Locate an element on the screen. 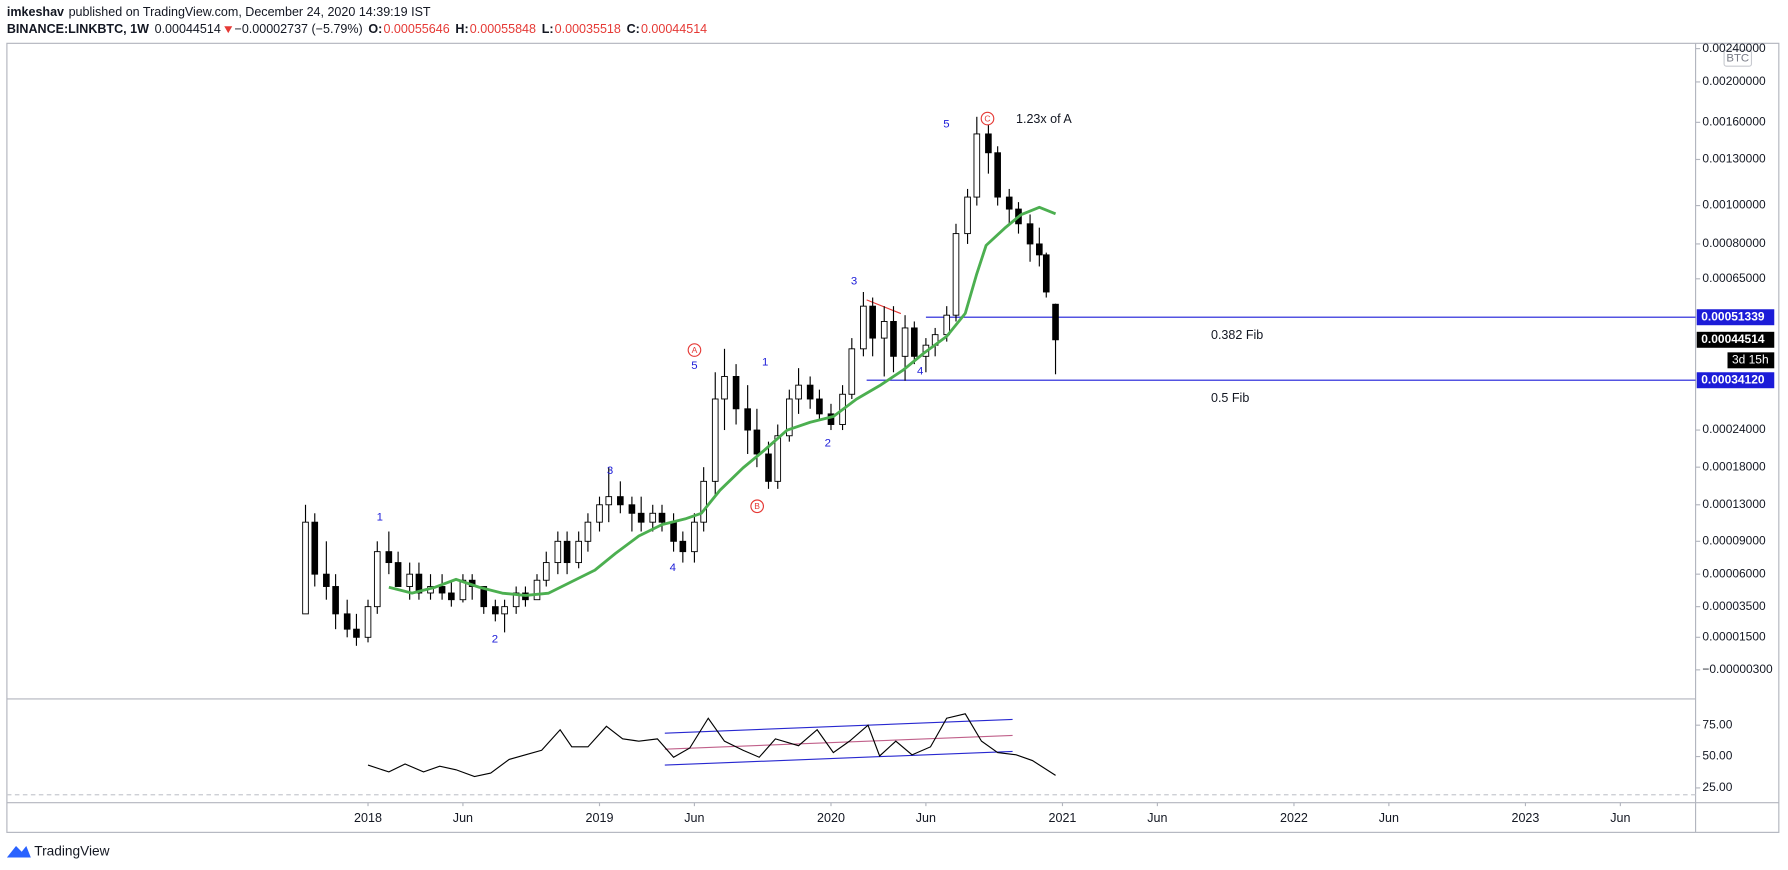 Image resolution: width=1788 pixels, height=870 pixels. y-tick-label: 0.00001500 is located at coordinates (1734, 636).